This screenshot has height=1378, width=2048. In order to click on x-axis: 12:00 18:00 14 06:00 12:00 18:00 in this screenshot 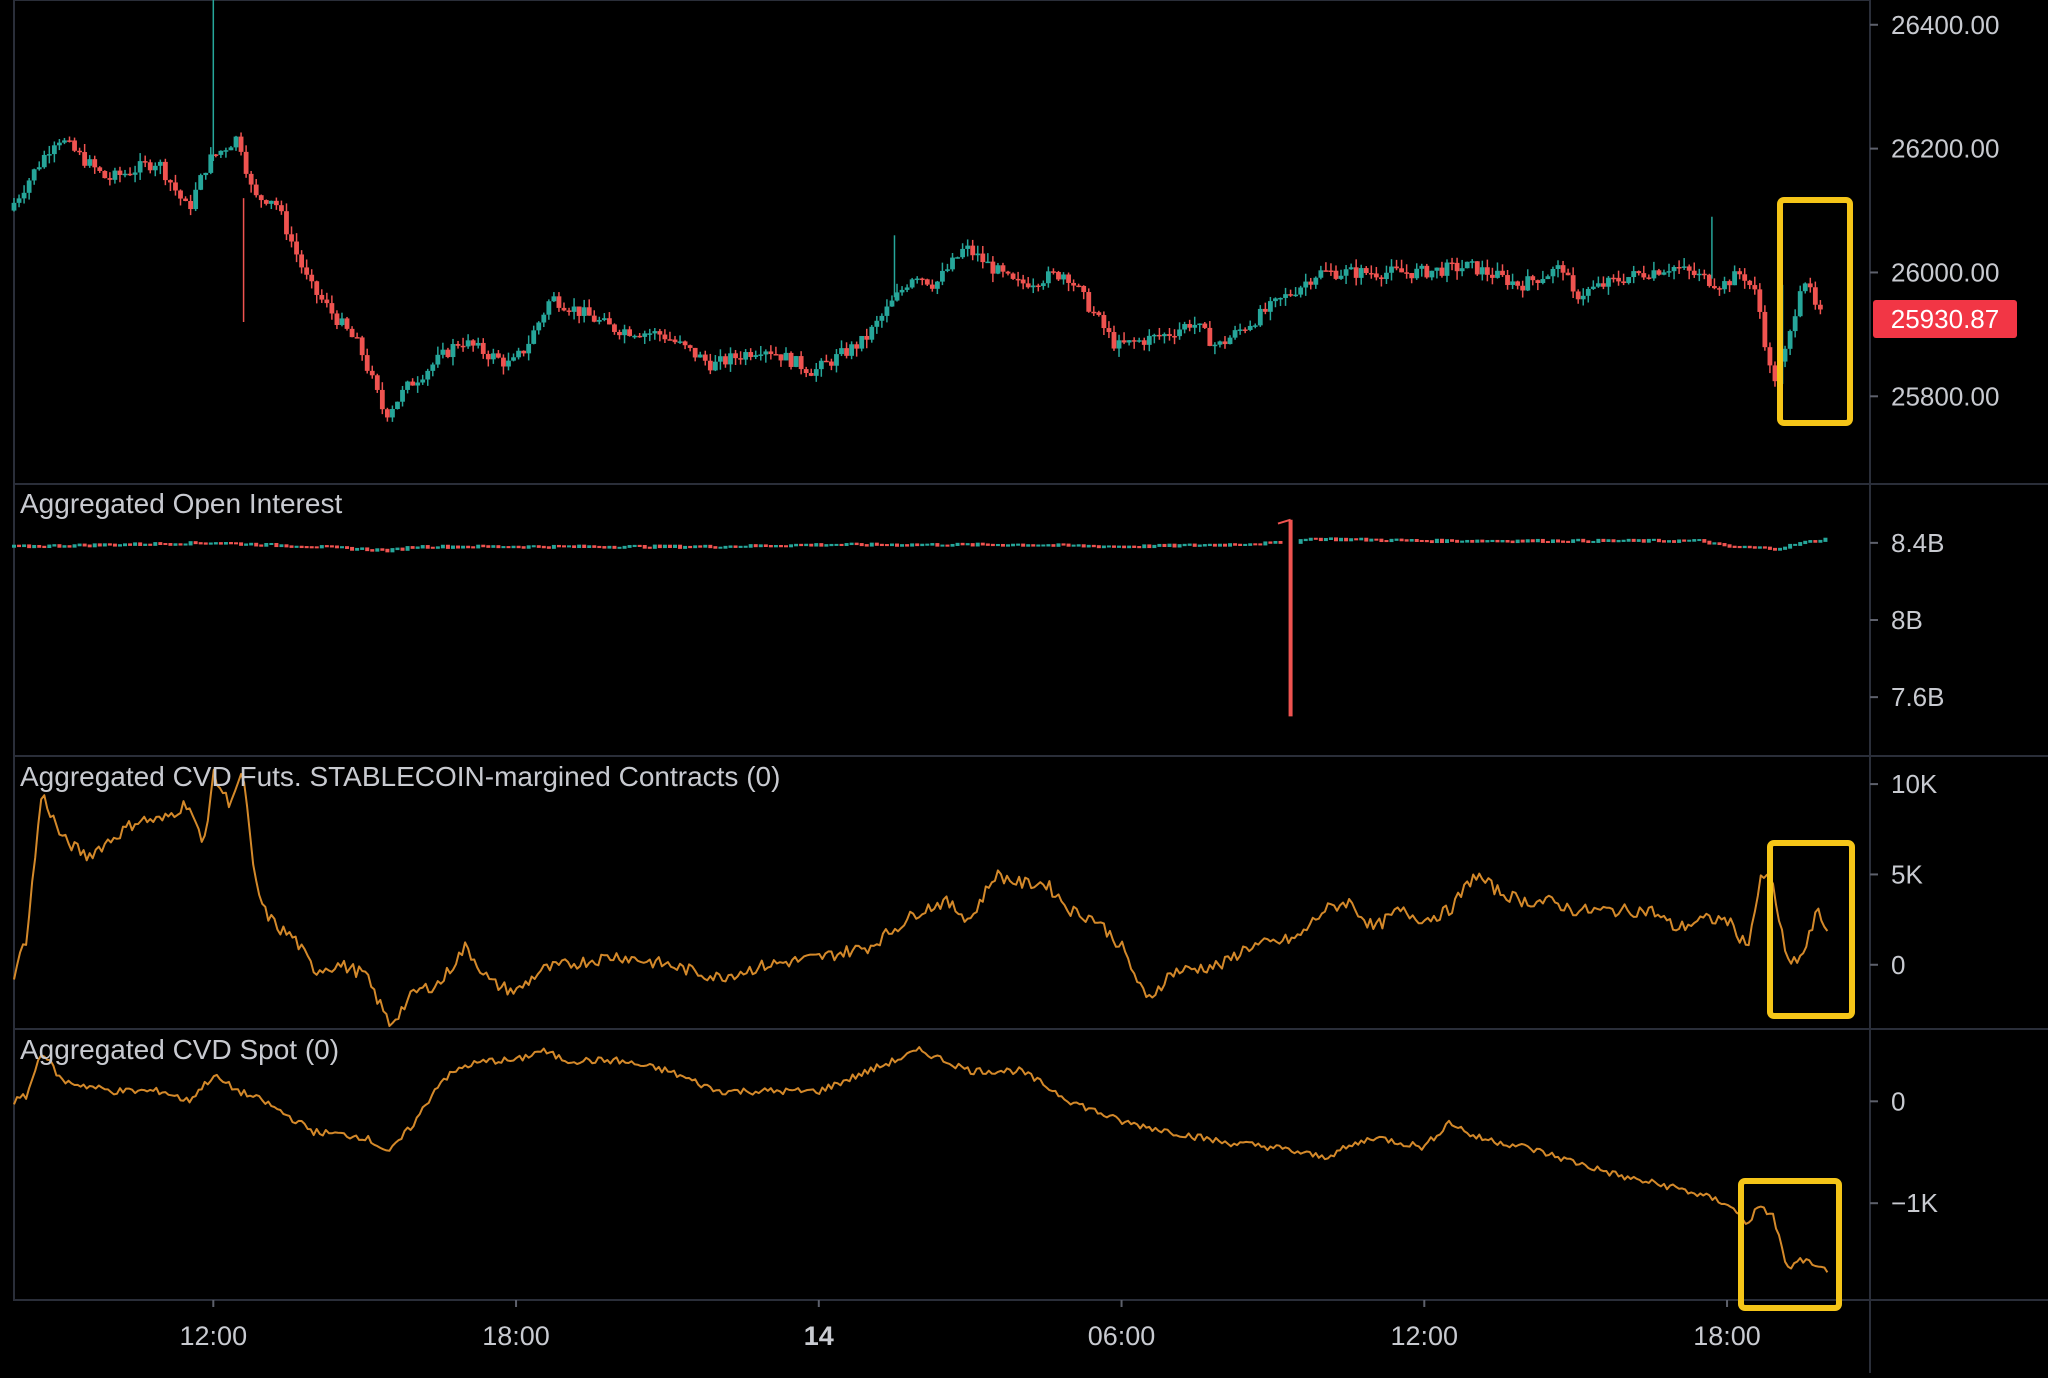, I will do `click(970, 1325)`.